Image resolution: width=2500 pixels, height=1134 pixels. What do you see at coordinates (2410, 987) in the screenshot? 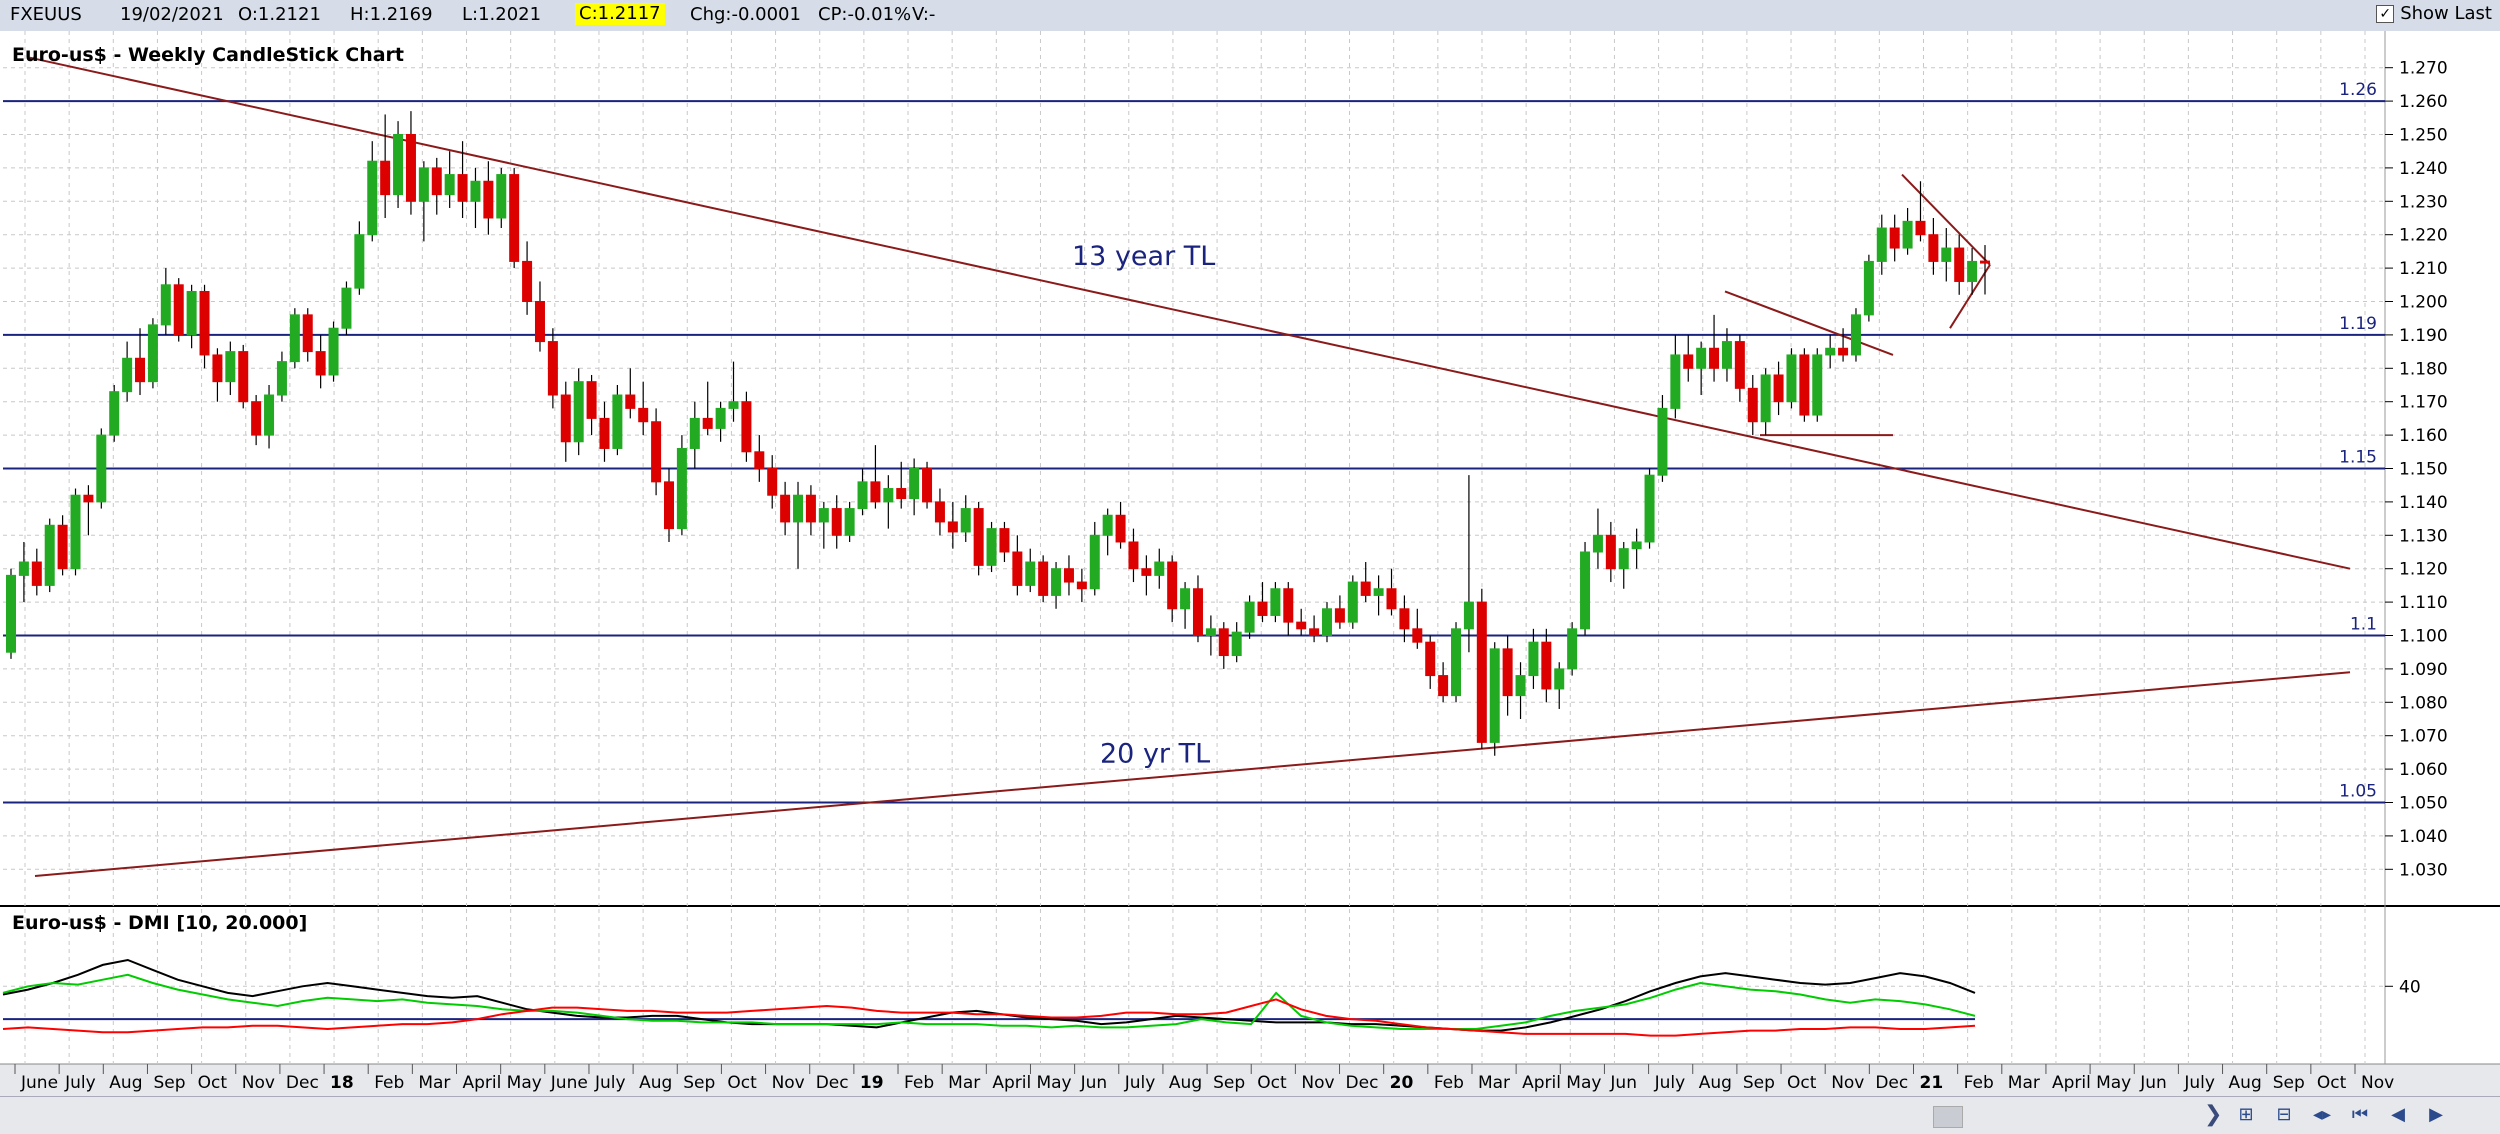
I see `dmi-y-tick-label: 40` at bounding box center [2410, 987].